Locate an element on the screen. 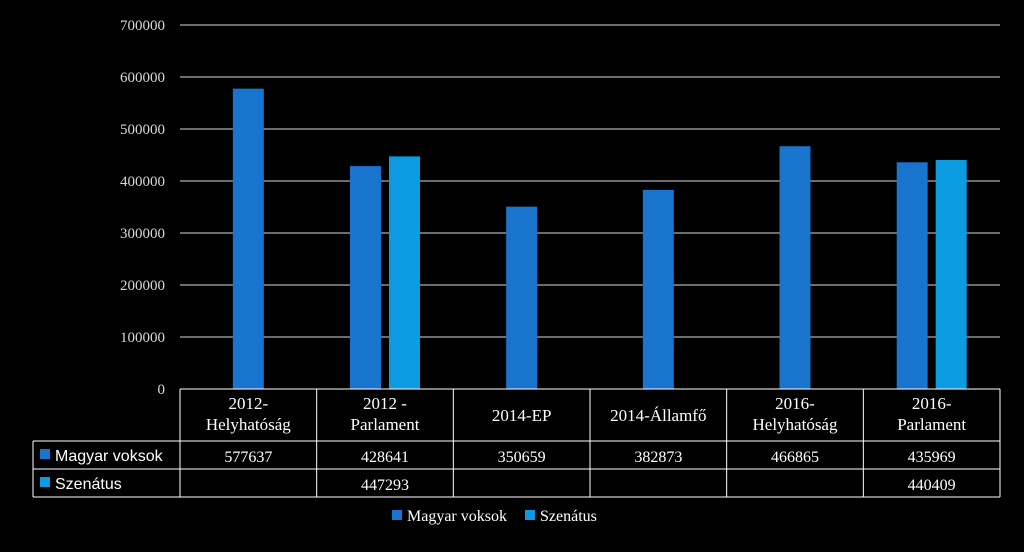 The width and height of the screenshot is (1024, 552). y-tick-label: 700000 is located at coordinates (142, 26).